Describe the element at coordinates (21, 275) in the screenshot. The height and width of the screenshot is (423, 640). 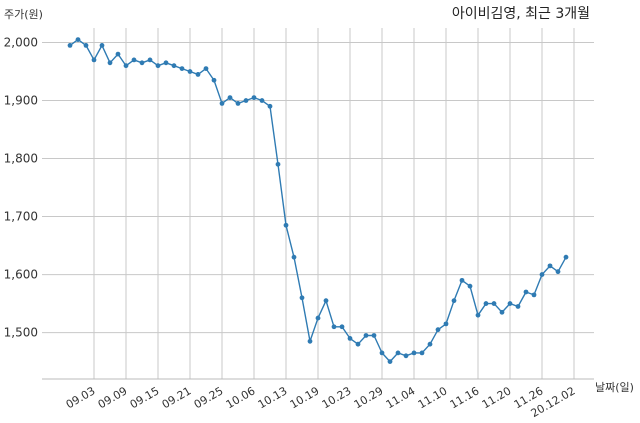
I see `y-tick-label: 1,600` at that location.